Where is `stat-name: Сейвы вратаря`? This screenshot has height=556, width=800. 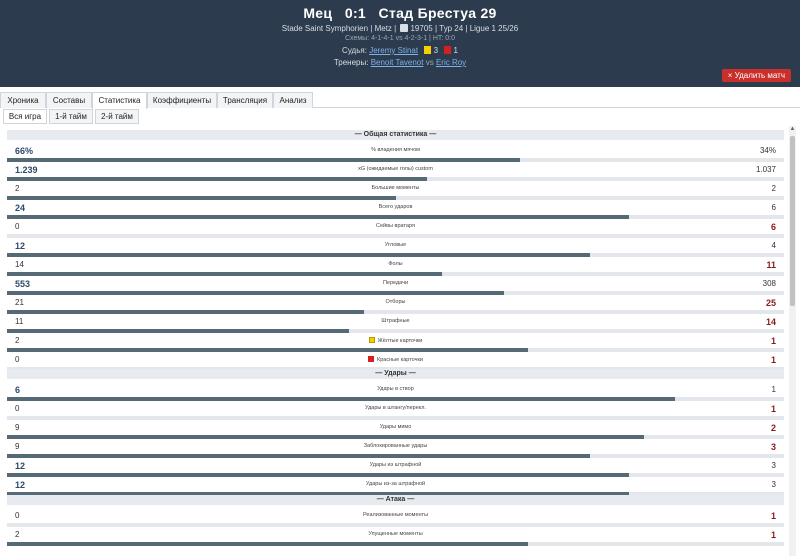 stat-name: Сейвы вратаря is located at coordinates (395, 226).